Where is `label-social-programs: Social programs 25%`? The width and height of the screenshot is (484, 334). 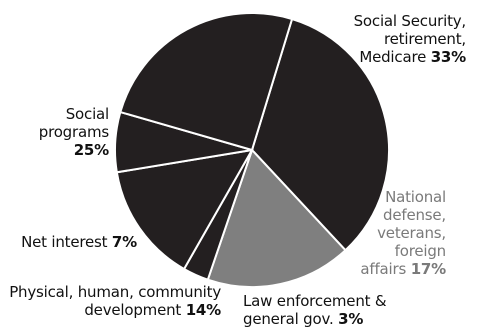 label-social-programs: Social programs 25% is located at coordinates (74, 132).